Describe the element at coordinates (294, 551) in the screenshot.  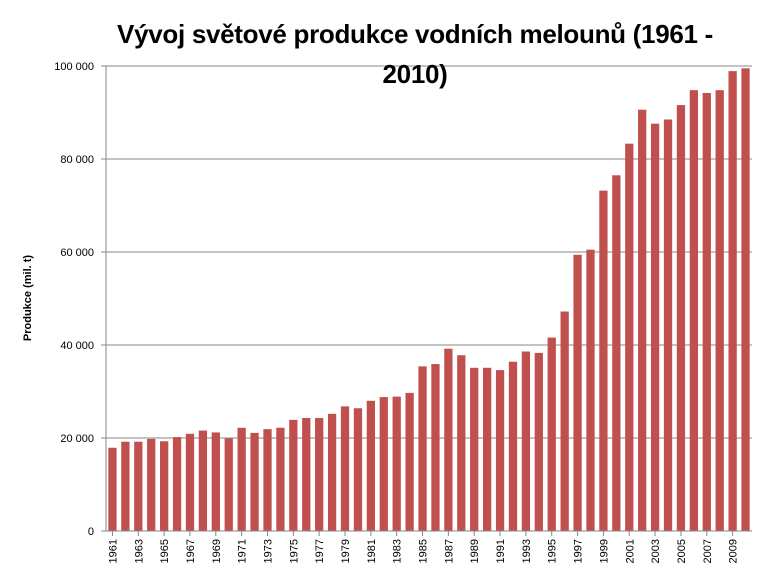
I see `x-tick-label: 1975` at that location.